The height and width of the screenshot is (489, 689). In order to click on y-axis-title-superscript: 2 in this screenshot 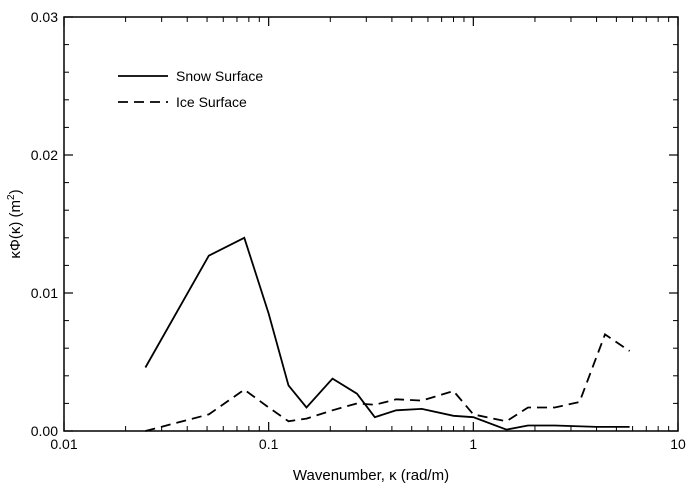, I will do `click(11, 197)`.